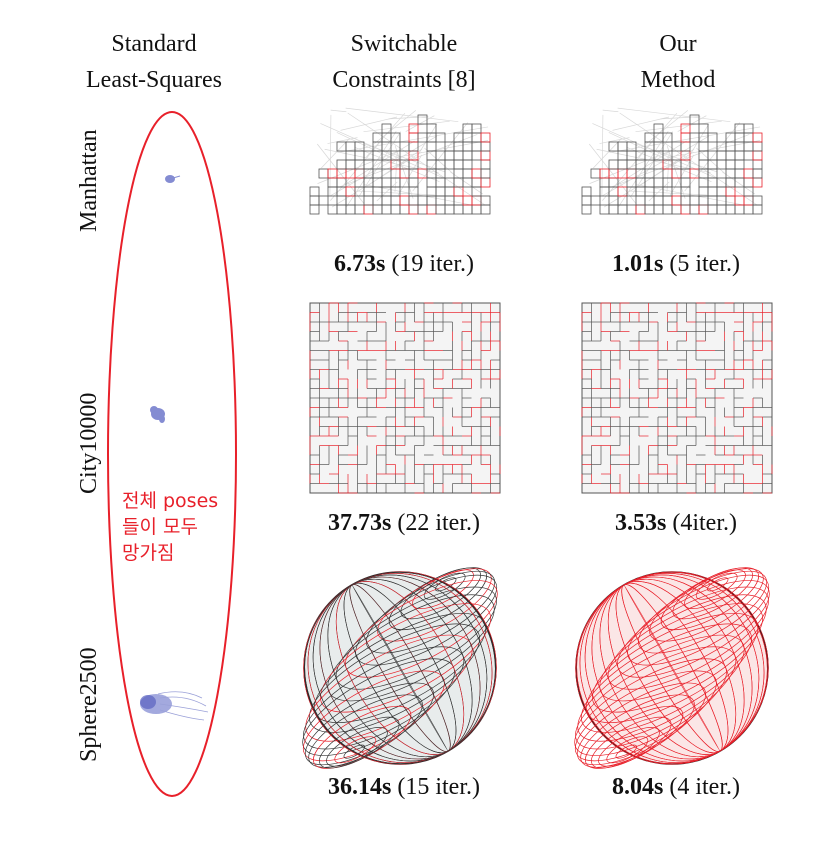 The image size is (814, 851). What do you see at coordinates (404, 62) in the screenshot?
I see `column-header-switchable: Switchable Constraints [8]` at bounding box center [404, 62].